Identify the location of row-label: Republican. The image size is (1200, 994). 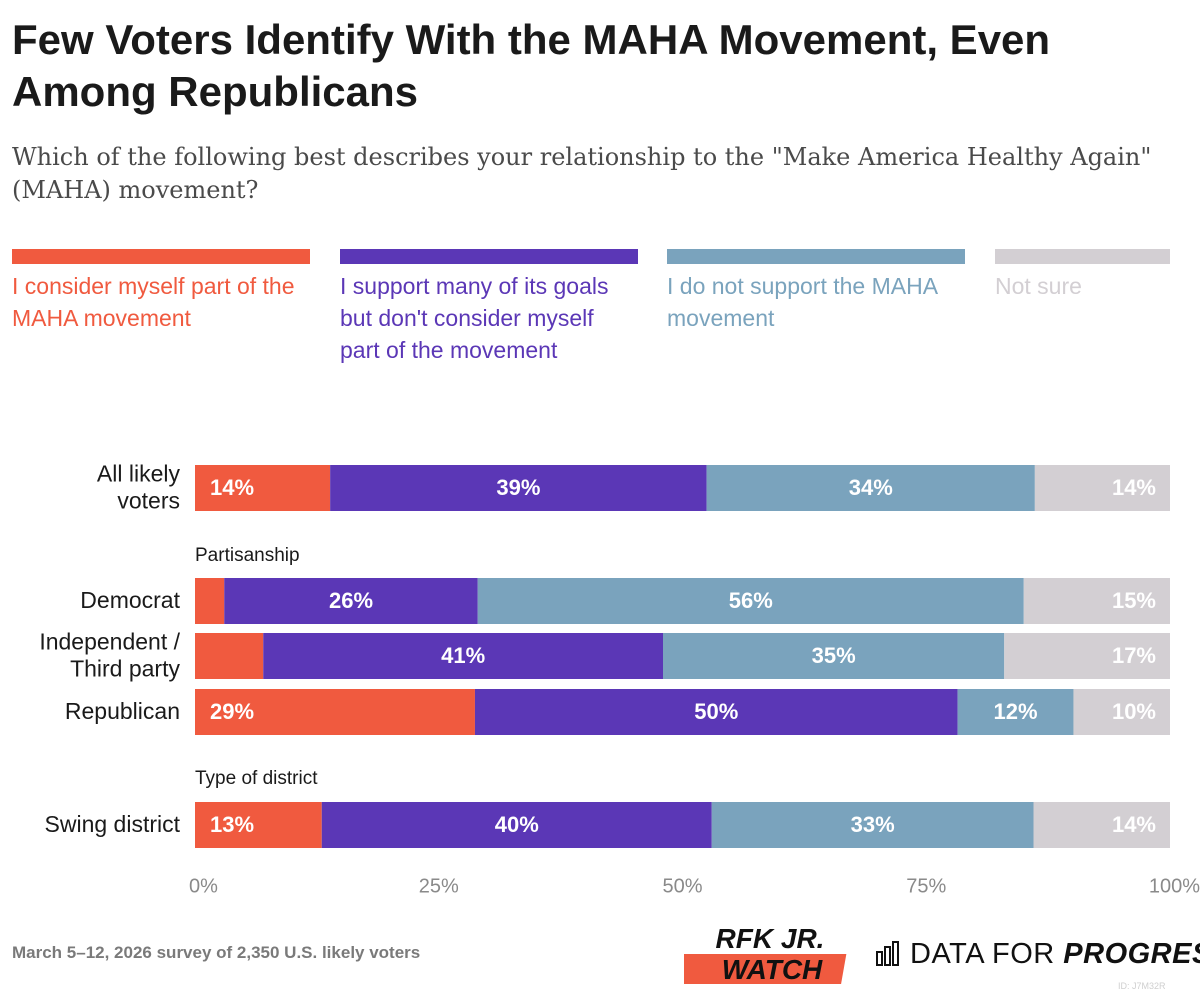
(122, 711).